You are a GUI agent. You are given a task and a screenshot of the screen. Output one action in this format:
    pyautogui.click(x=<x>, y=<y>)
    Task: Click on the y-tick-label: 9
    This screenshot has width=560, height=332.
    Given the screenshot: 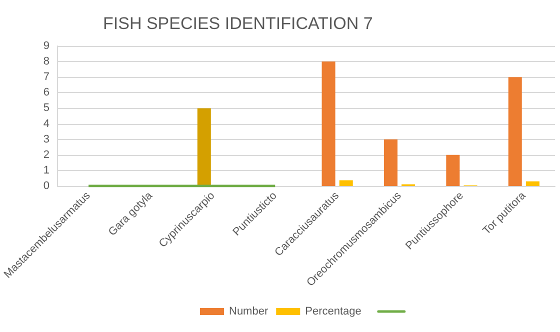 What is the action you would take?
    pyautogui.click(x=46, y=46)
    